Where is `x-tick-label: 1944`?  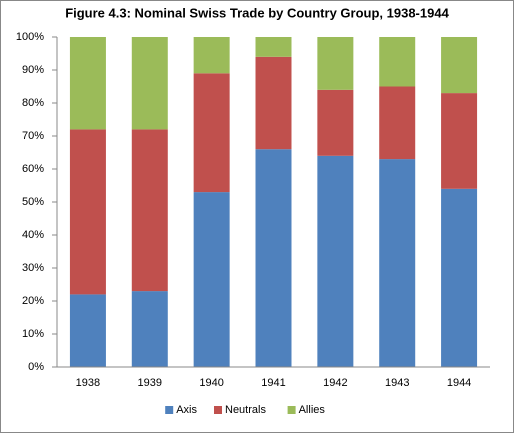 x-tick-label: 1944 is located at coordinates (459, 383).